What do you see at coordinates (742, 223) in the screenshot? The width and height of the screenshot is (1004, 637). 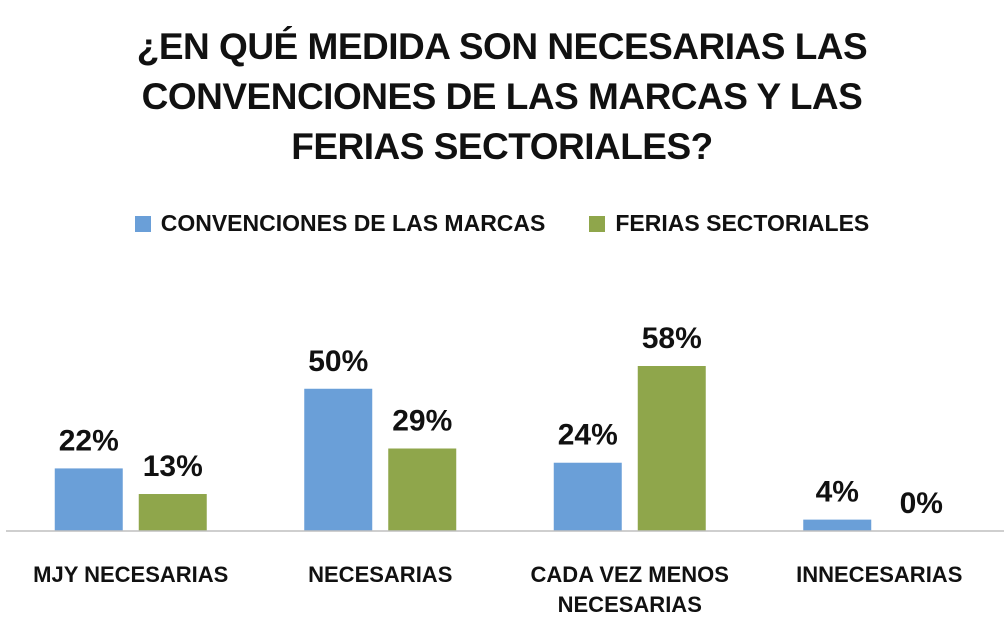 I see `legend-label-ferias: FERIAS SECTORIALES` at bounding box center [742, 223].